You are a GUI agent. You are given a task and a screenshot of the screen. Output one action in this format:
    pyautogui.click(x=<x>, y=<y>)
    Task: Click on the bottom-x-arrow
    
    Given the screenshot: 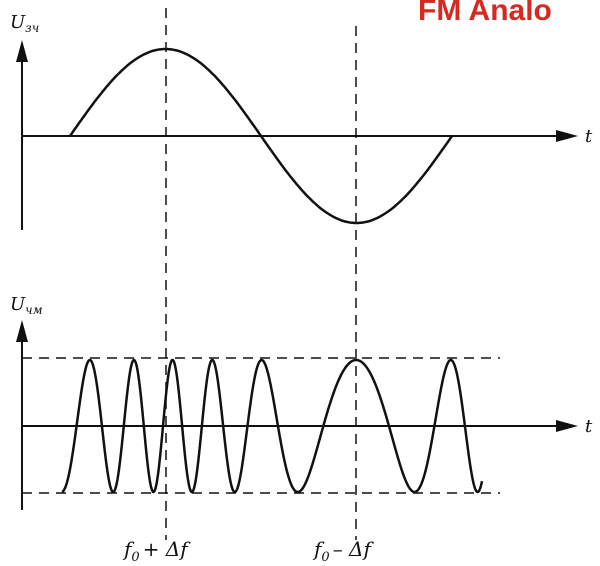 What is the action you would take?
    pyautogui.click(x=567, y=426)
    